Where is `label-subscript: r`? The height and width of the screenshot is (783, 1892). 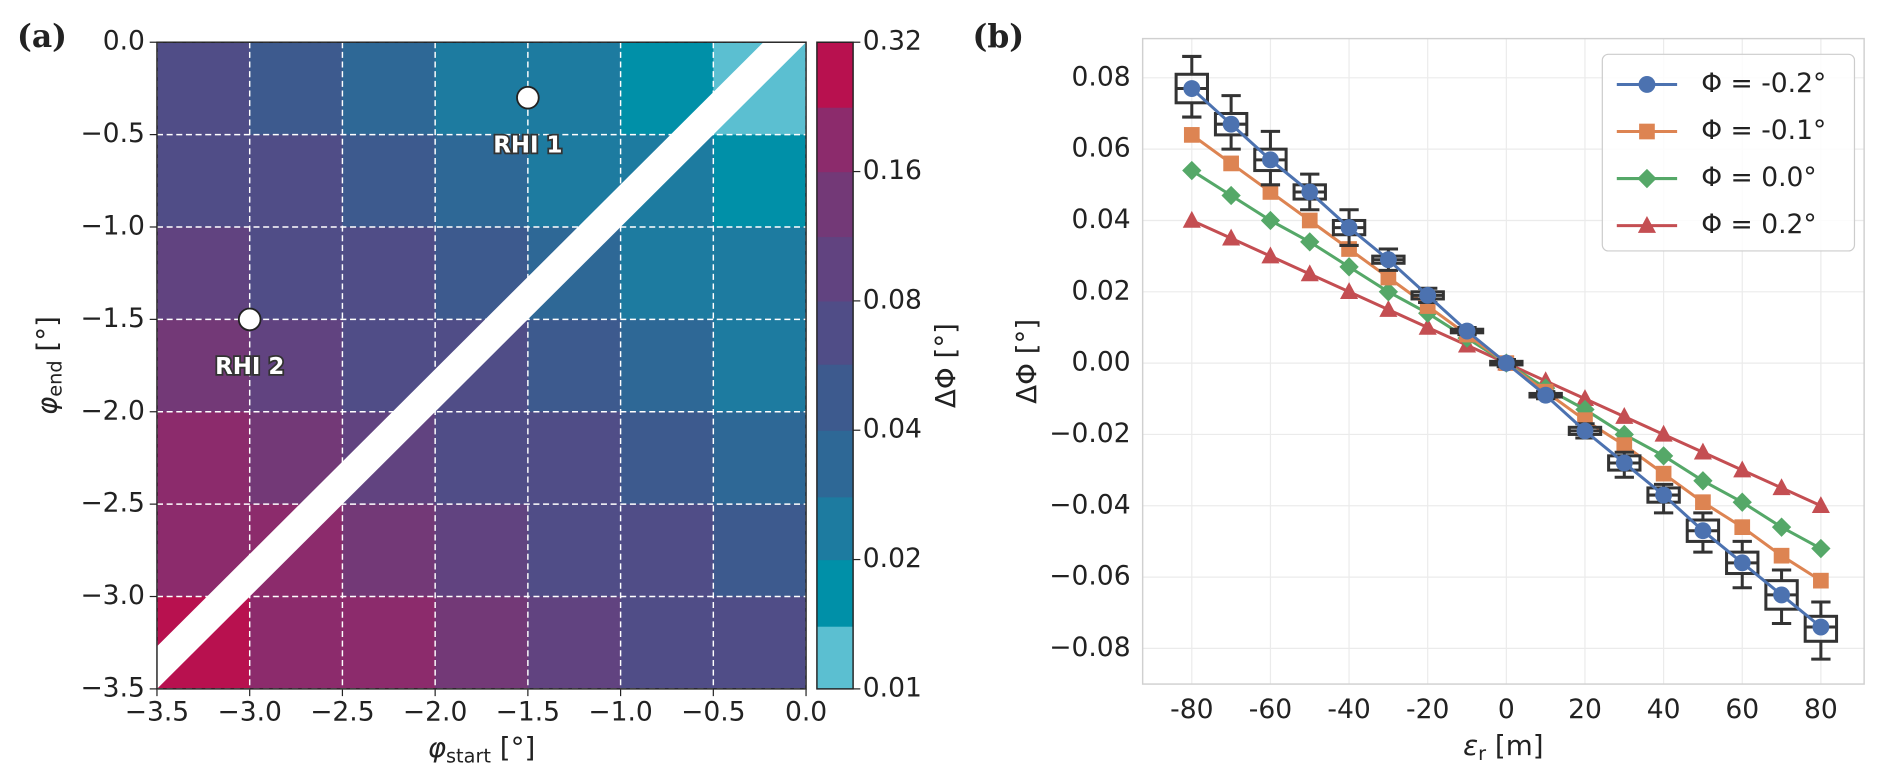 label-subscript: r is located at coordinates (1482, 753).